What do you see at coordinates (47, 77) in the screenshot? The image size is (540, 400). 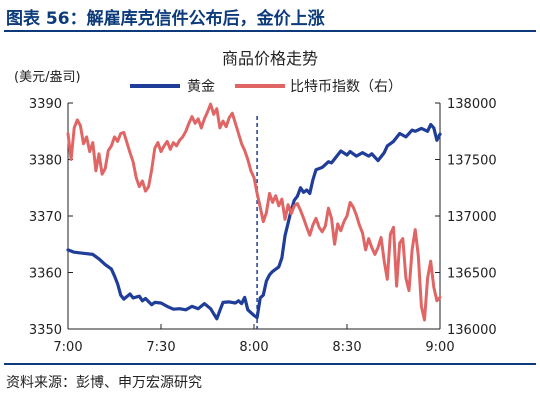 I see `y-left-unit-label: (美元/盎司)` at bounding box center [47, 77].